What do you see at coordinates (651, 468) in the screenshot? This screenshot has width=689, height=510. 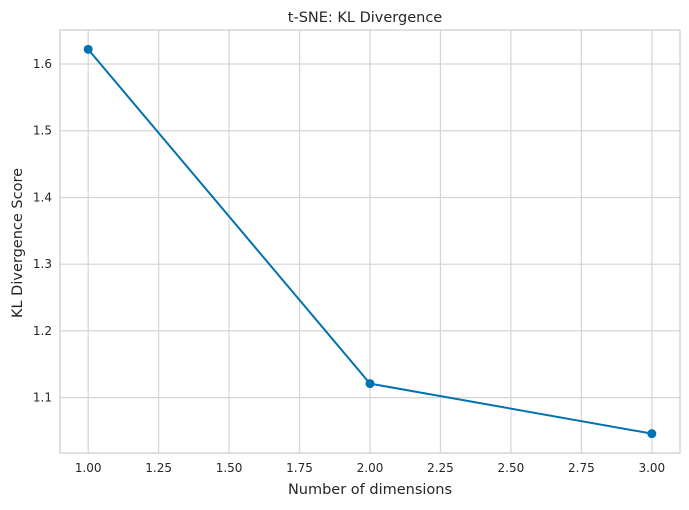 I see `x-tick-label: 3.00` at bounding box center [651, 468].